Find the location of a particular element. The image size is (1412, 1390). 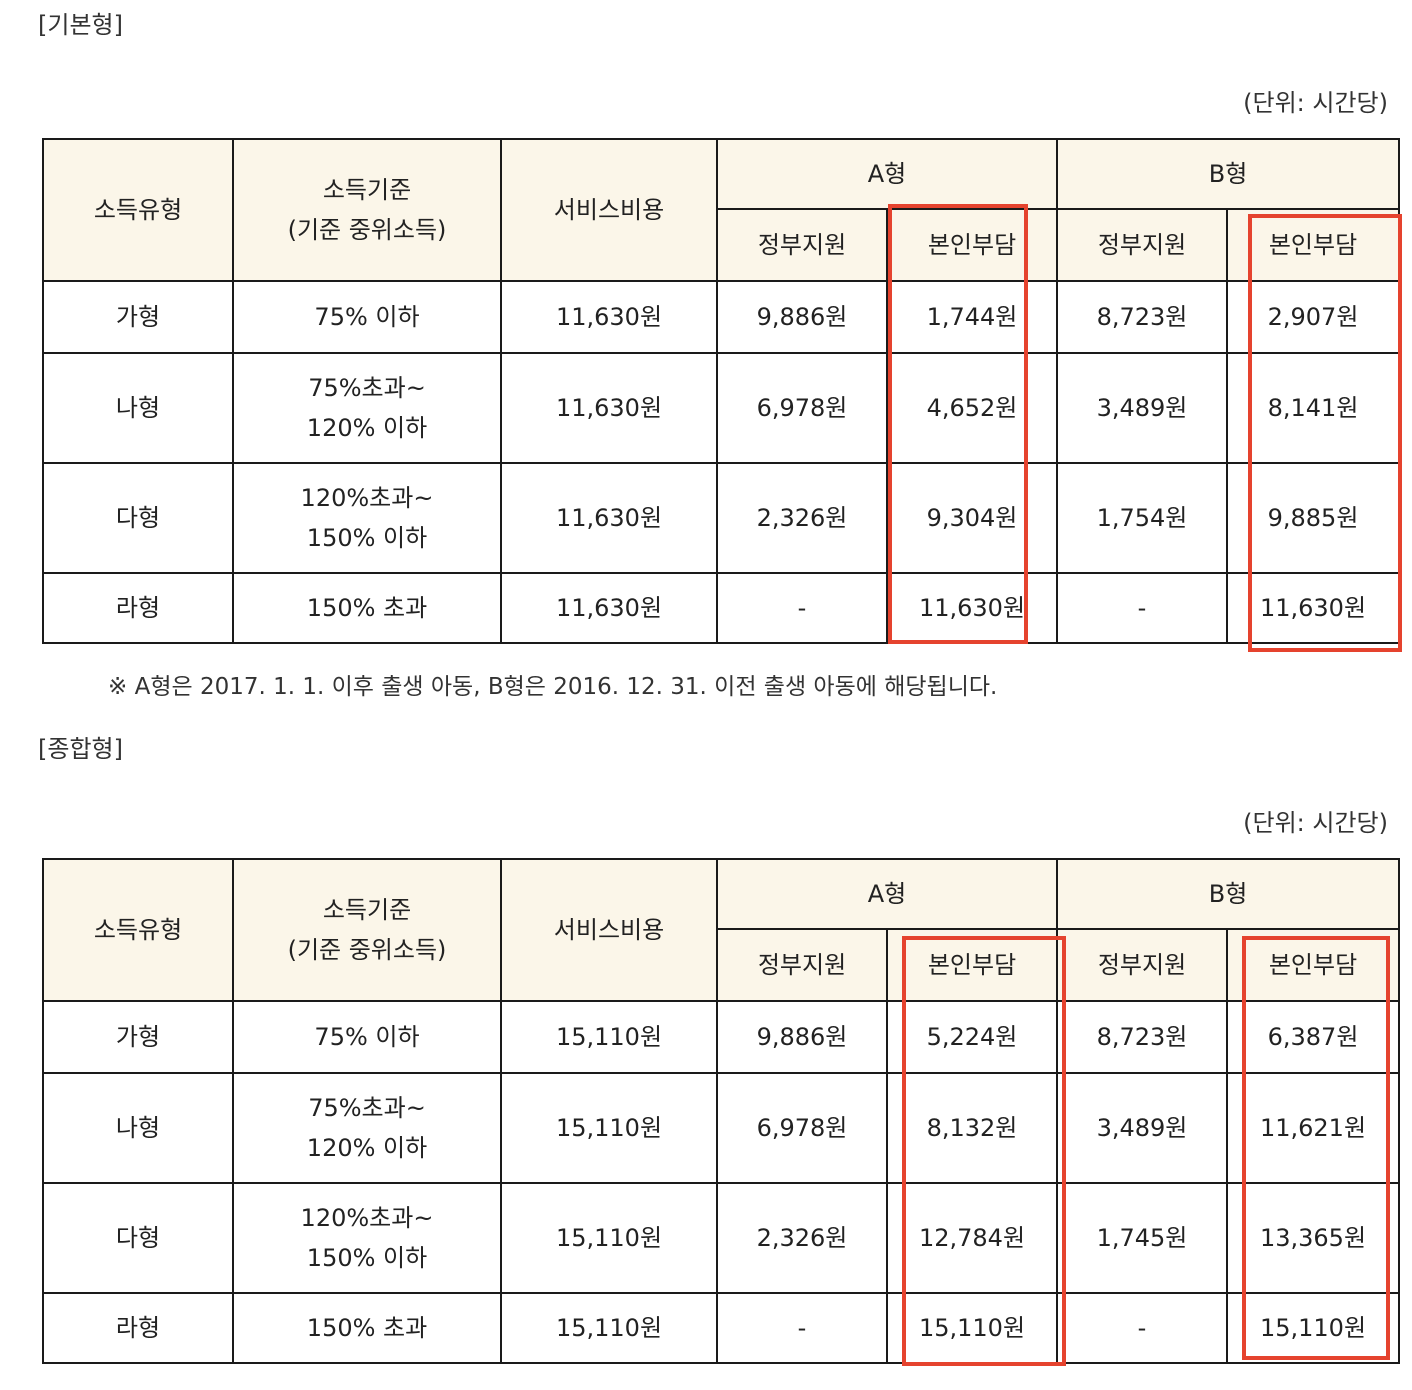

cell-b-self-pay: 13,365원 is located at coordinates (1313, 1238).